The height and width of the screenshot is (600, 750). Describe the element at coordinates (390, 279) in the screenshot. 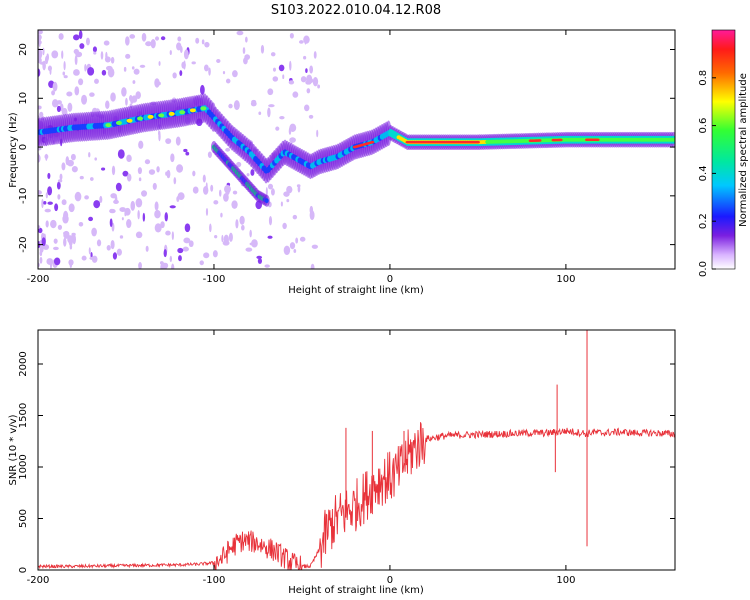

I see `x-tick-label: 0` at that location.